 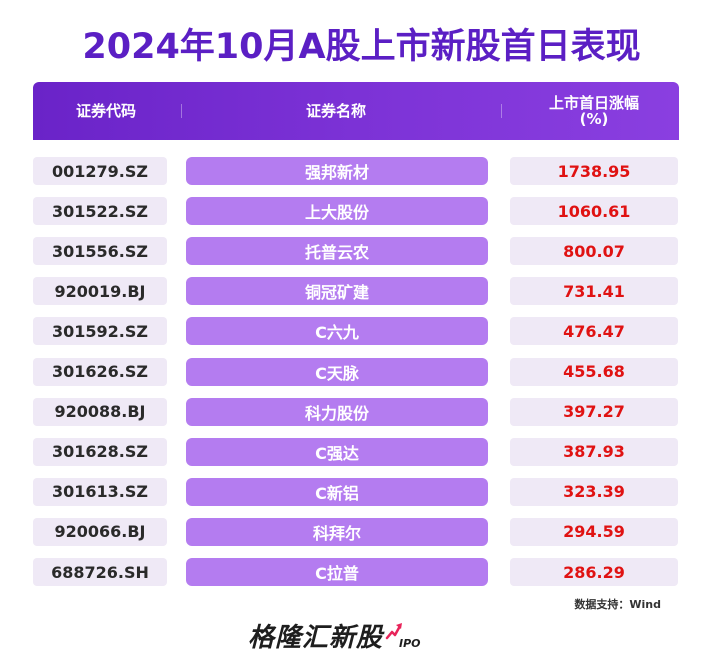 I want to click on table-row: 920088.BJ 科力股份 397.27, so click(x=361, y=411).